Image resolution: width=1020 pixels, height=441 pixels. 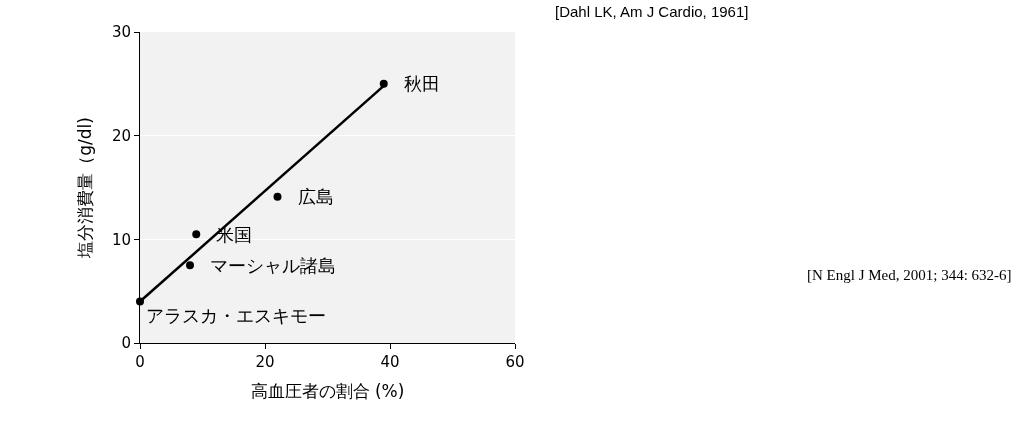 What do you see at coordinates (126, 343) in the screenshot?
I see `y-tick-label: 0` at bounding box center [126, 343].